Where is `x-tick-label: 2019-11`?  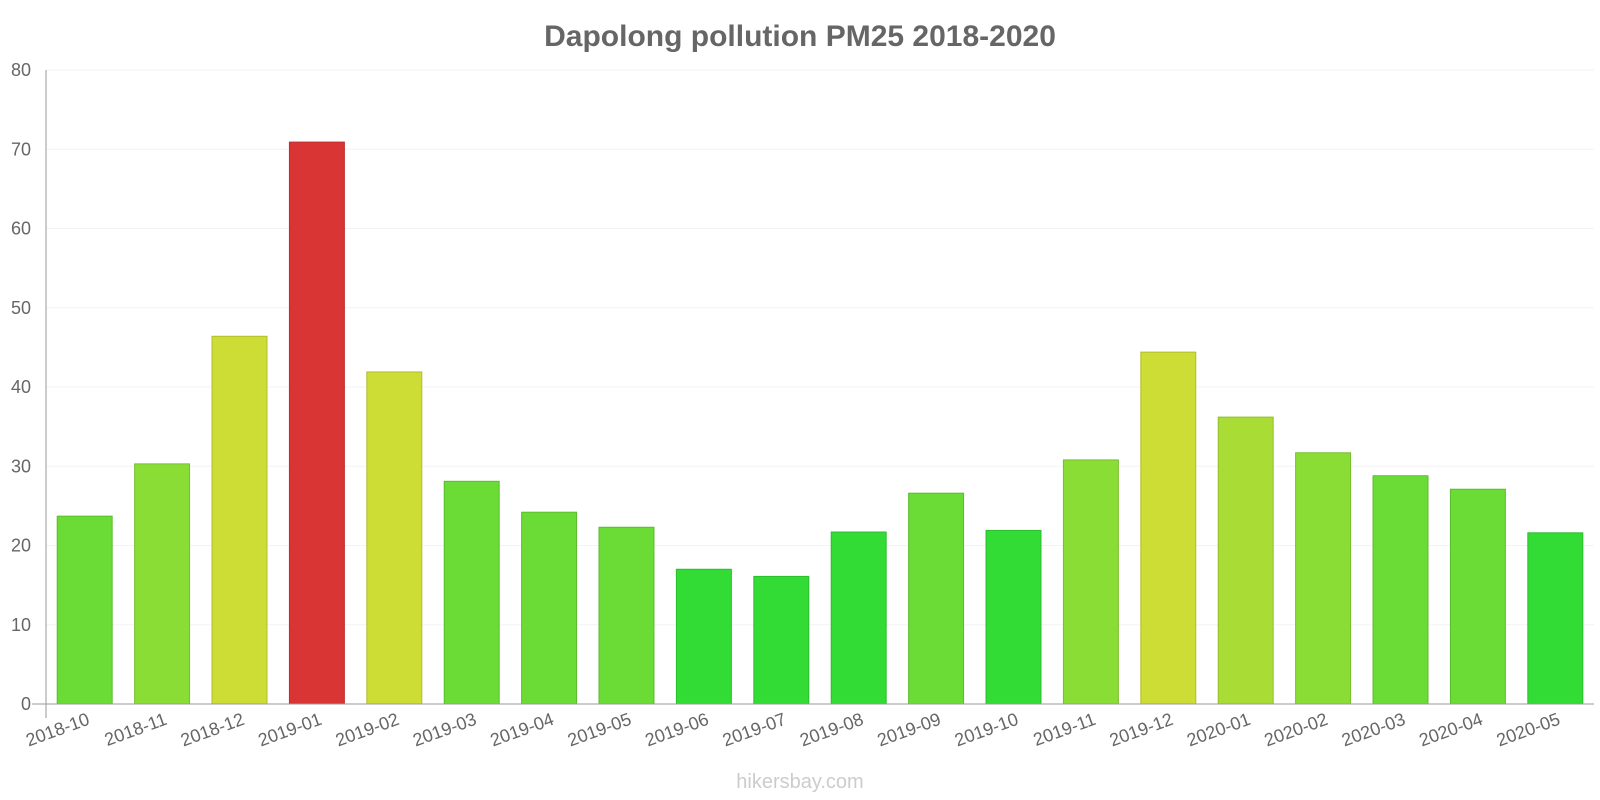 x-tick-label: 2019-11 is located at coordinates (1065, 729).